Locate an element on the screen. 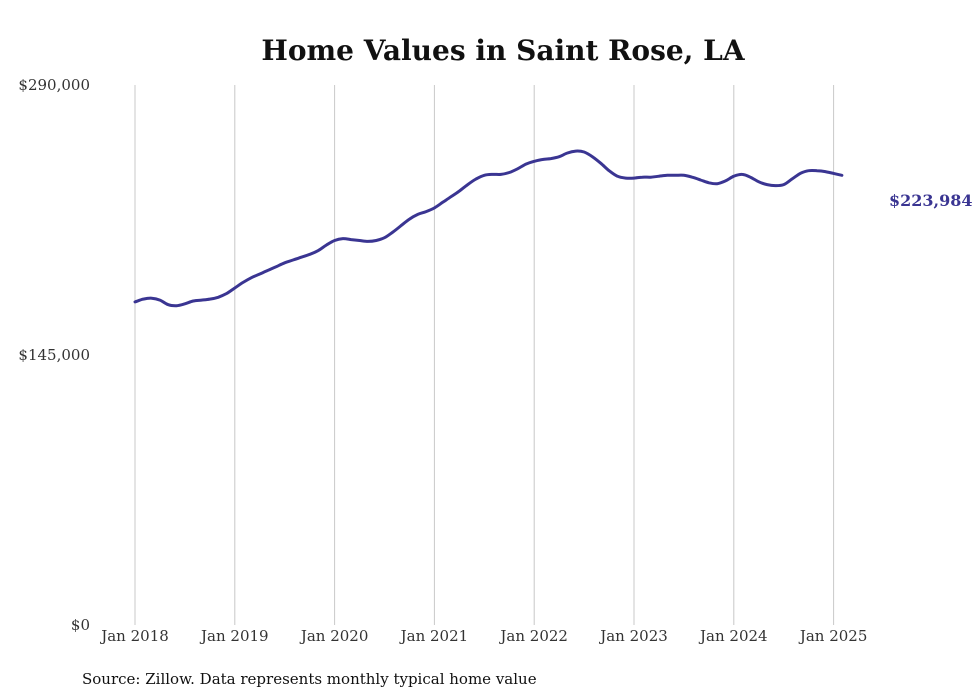 The height and width of the screenshot is (699, 980). x-tick-label: Jan 2024 is located at coordinates (733, 636).